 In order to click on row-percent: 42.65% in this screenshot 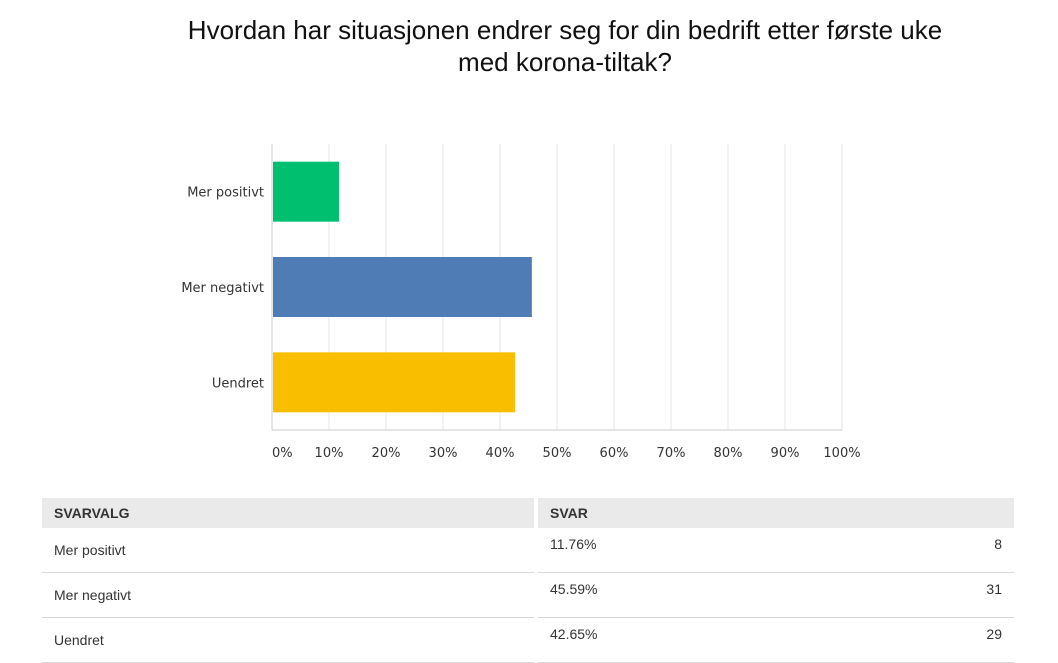, I will do `click(723, 640)`.